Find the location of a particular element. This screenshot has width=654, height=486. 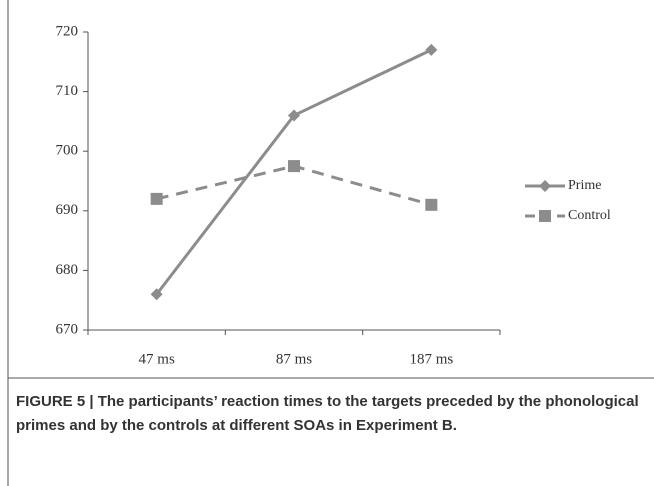

legend-label: Prime is located at coordinates (584, 185).